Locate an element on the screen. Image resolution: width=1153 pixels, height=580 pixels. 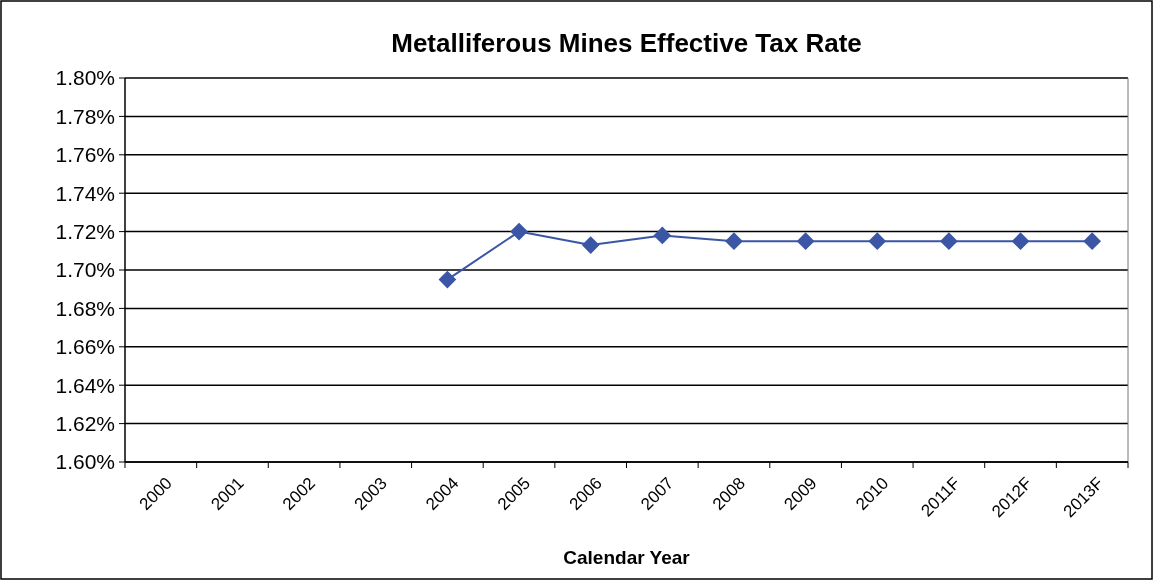
y-tick-label: 1.68% is located at coordinates (85, 308).